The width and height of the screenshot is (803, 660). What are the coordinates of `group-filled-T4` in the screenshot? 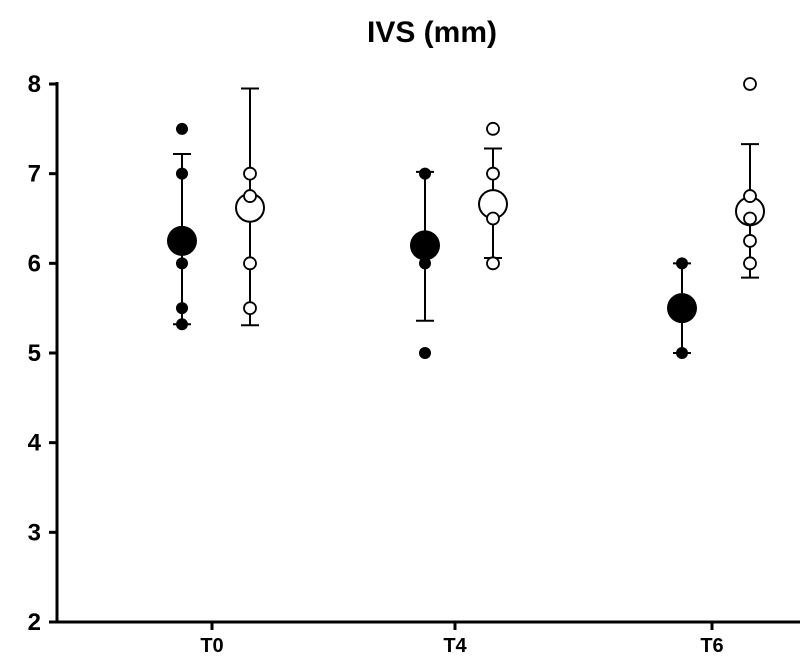 It's located at (425, 263).